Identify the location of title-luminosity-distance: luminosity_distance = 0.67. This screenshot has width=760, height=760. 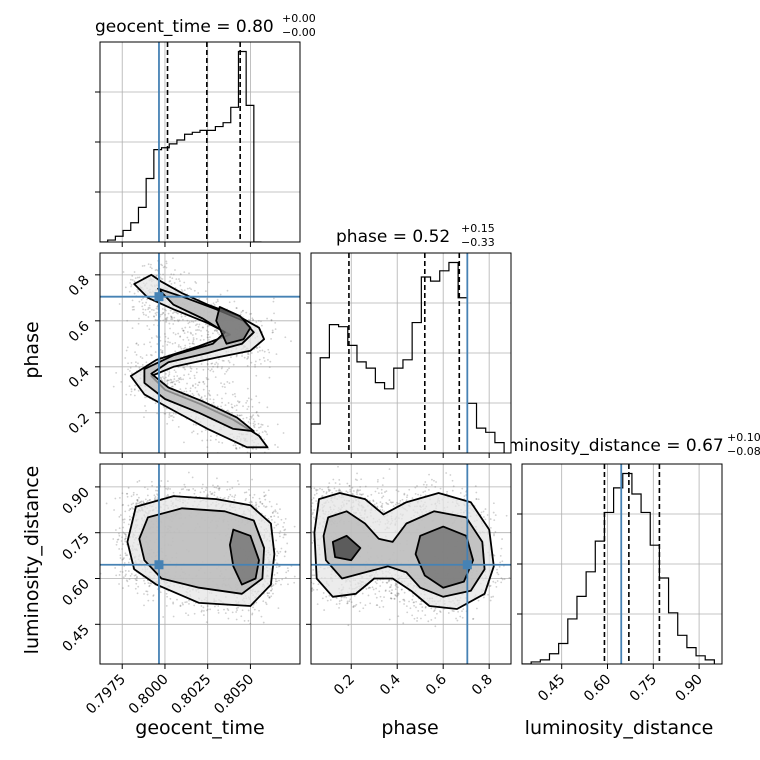
(608, 446).